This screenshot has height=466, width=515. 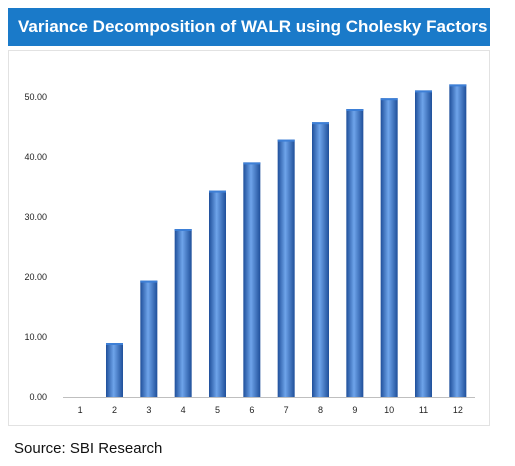 I want to click on x-tick-label: 5, so click(x=217, y=410).